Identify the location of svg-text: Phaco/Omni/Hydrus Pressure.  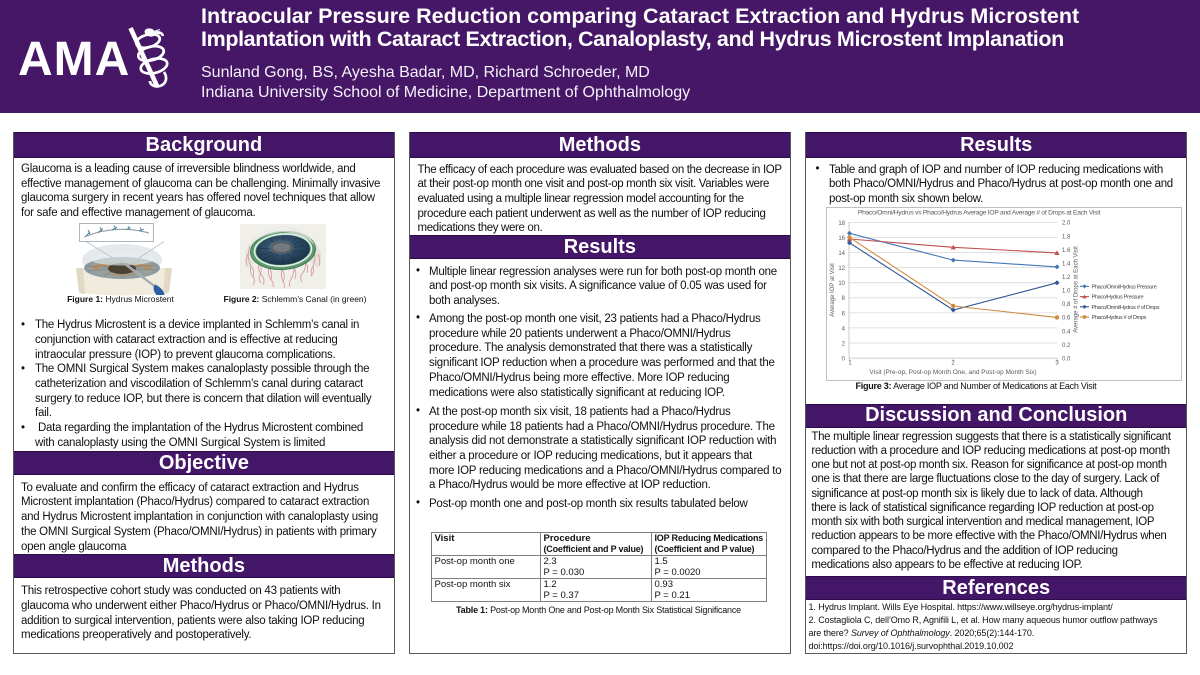
(1123, 287).